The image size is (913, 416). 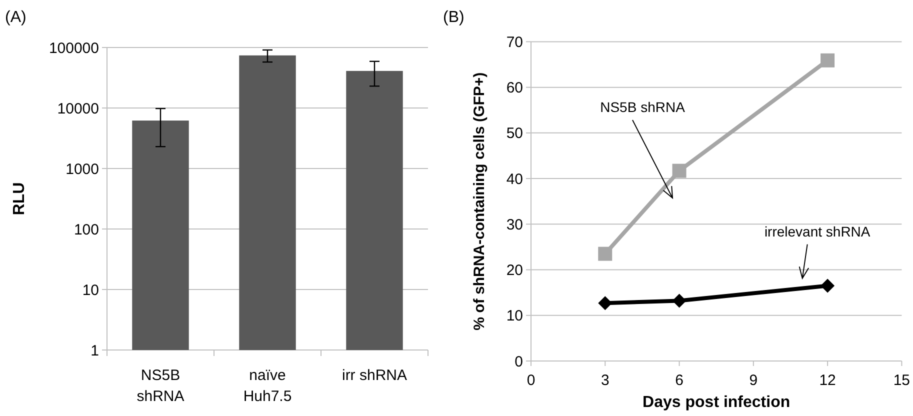 I want to click on x-tick-label: 15, so click(x=901, y=380).